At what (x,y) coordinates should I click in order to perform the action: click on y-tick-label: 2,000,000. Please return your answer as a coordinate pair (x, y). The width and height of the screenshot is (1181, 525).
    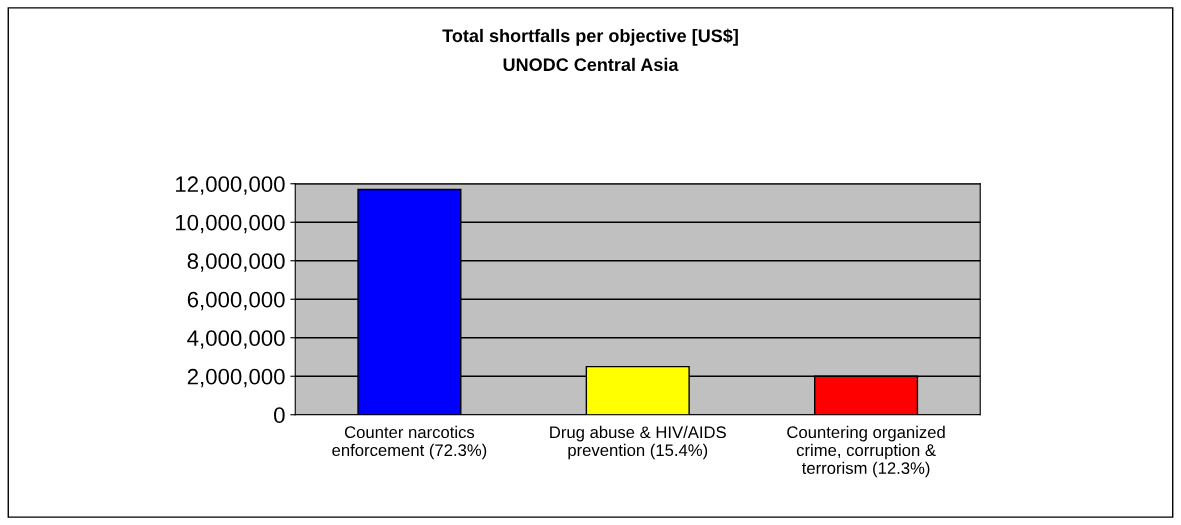
    Looking at the image, I should click on (236, 378).